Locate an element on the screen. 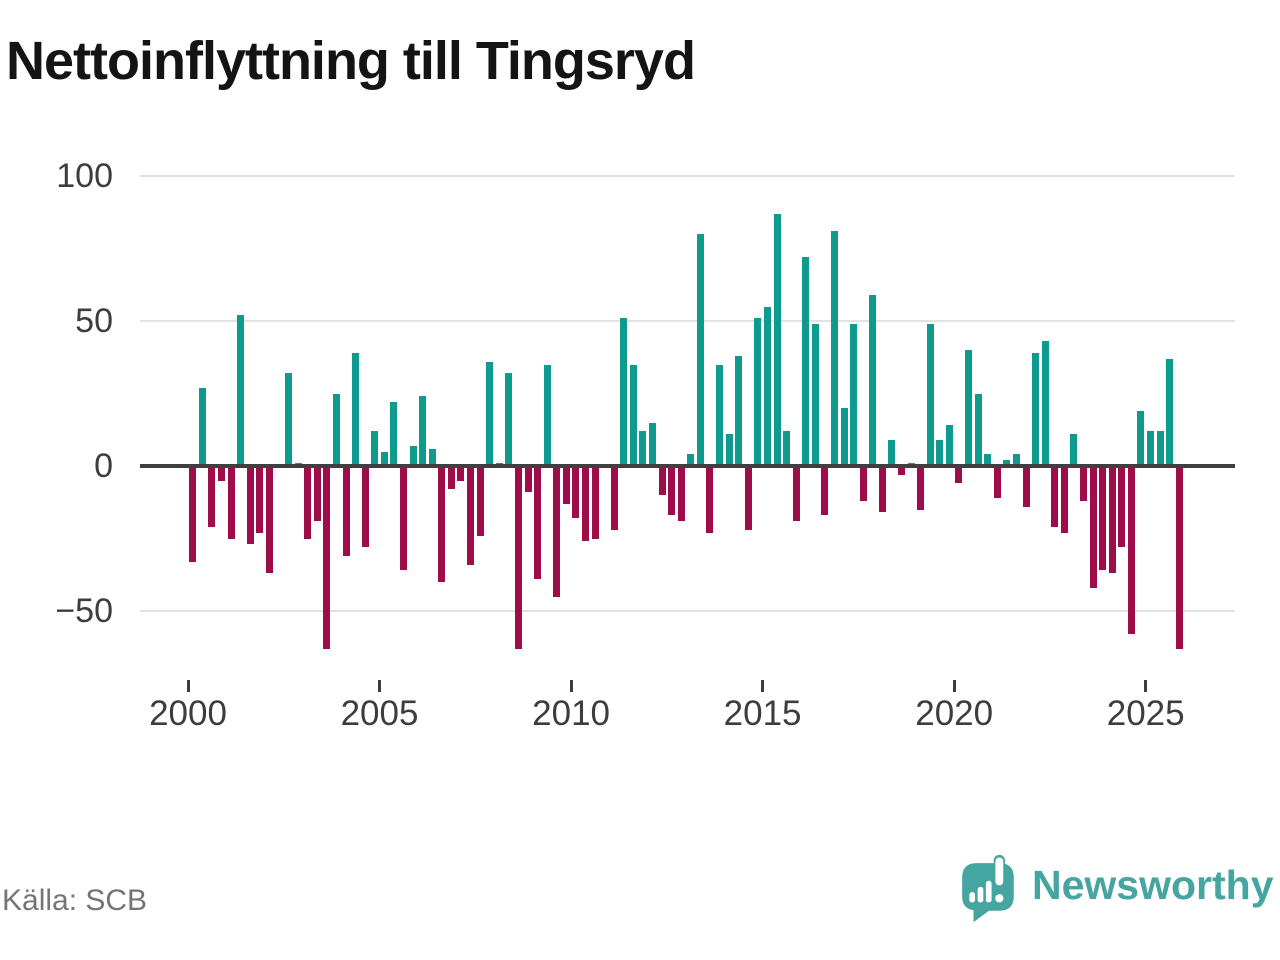 The height and width of the screenshot is (960, 1280). x-tick-label: 2010 is located at coordinates (571, 713).